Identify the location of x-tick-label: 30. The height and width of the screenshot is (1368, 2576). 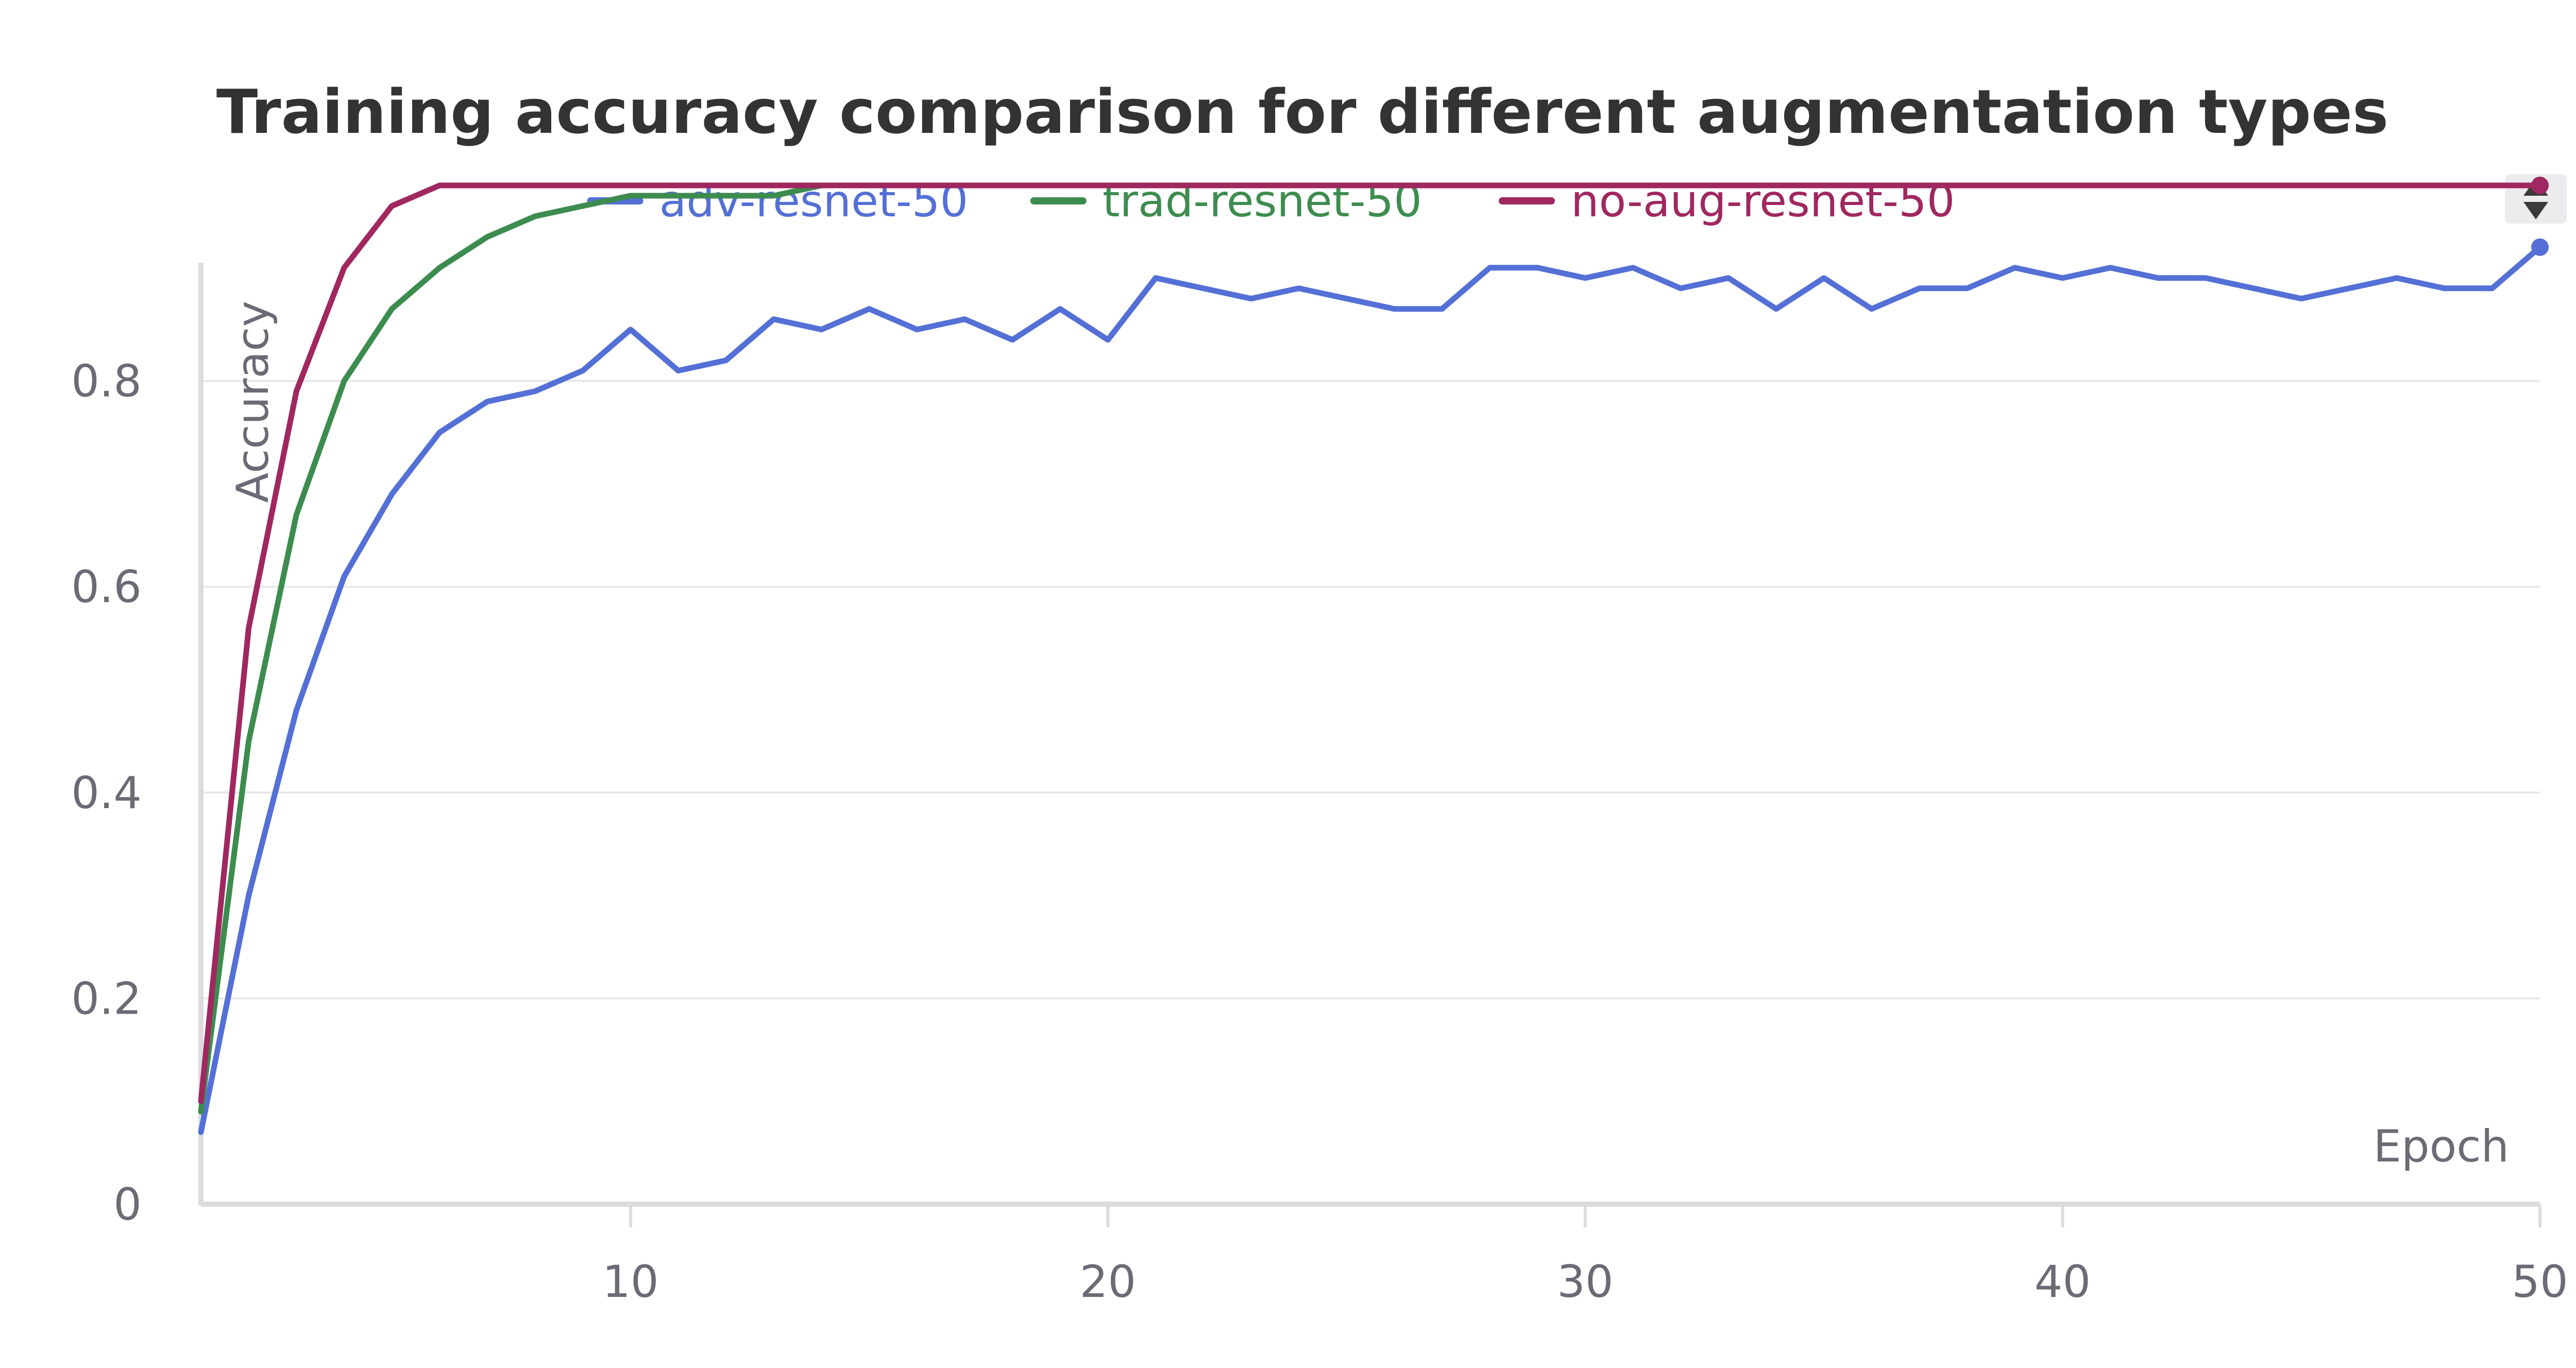
(1585, 1282).